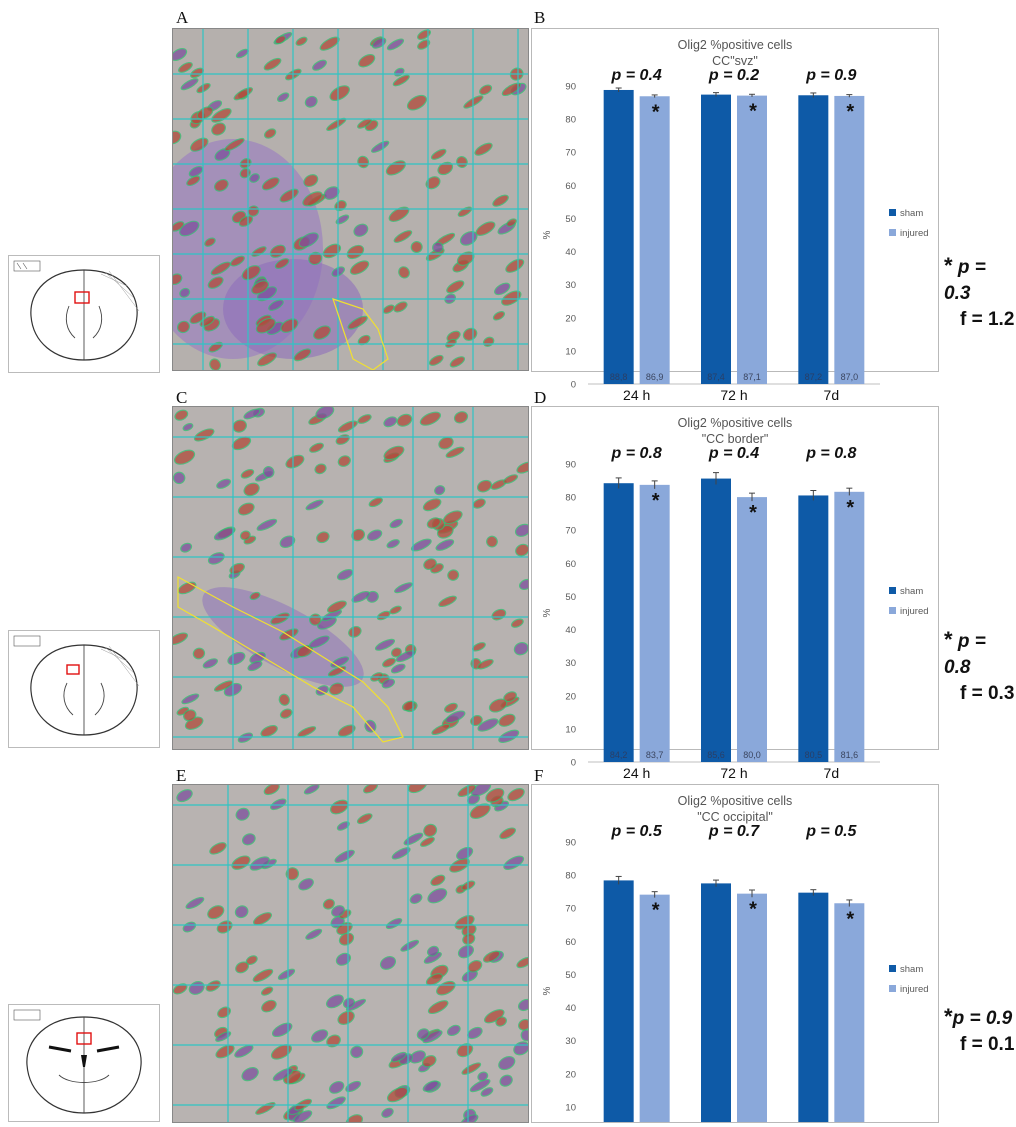  I want to click on stat-f-value: f = 0.3, so click(987, 693).